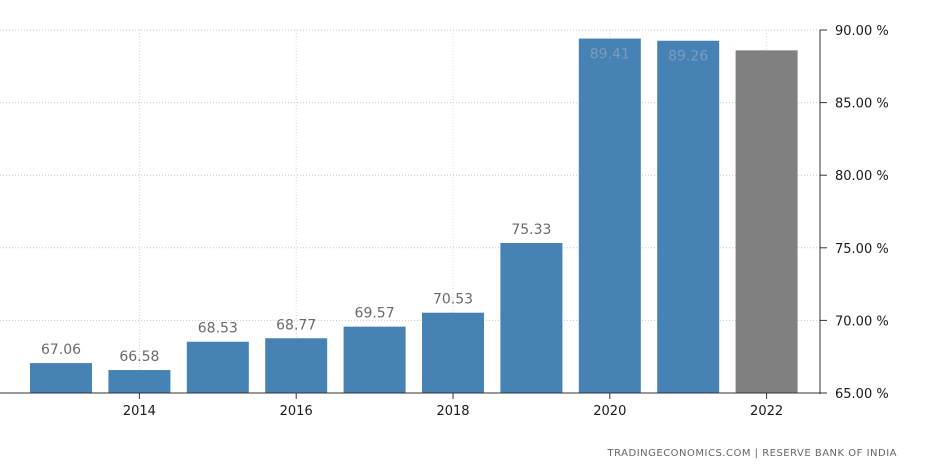 The image size is (925, 469). Describe the element at coordinates (139, 381) in the screenshot. I see `bar-2014` at that location.